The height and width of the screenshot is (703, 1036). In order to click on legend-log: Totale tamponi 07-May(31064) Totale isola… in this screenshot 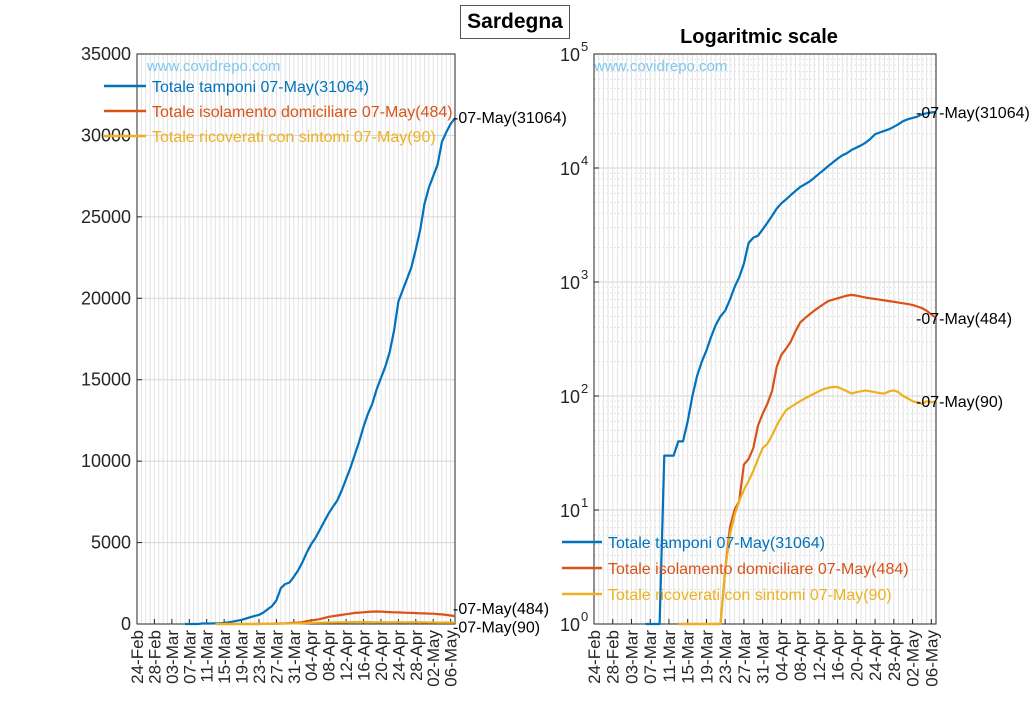, I will do `click(735, 569)`.